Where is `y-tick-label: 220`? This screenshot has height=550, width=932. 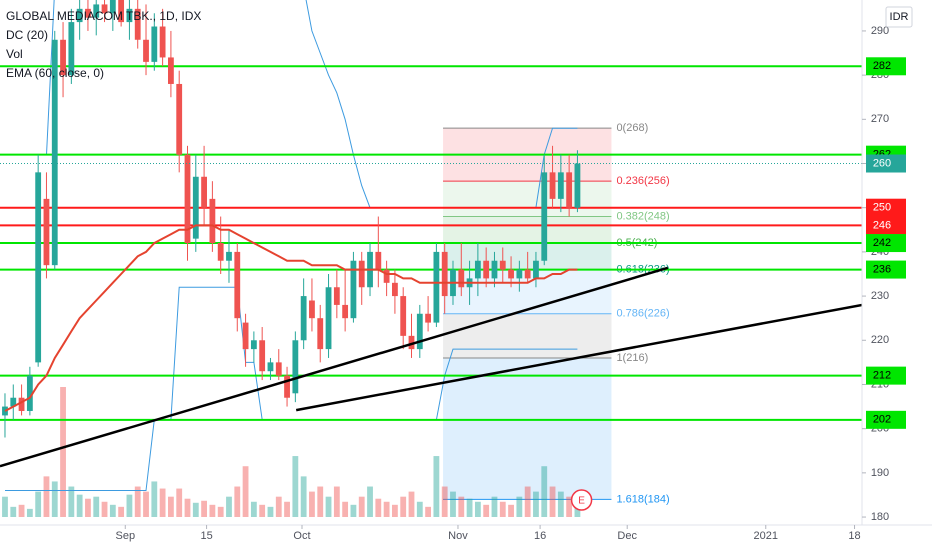
y-tick-label: 220 is located at coordinates (880, 340).